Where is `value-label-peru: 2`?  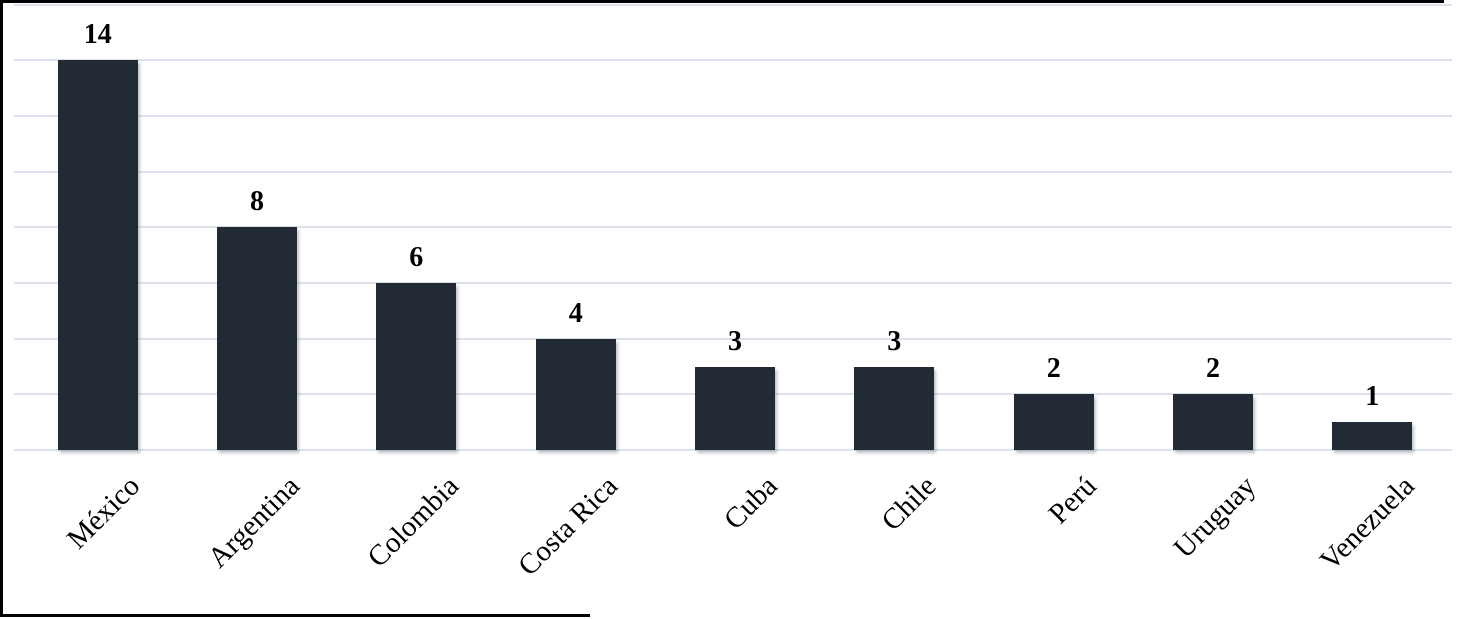 value-label-peru: 2 is located at coordinates (1053, 369).